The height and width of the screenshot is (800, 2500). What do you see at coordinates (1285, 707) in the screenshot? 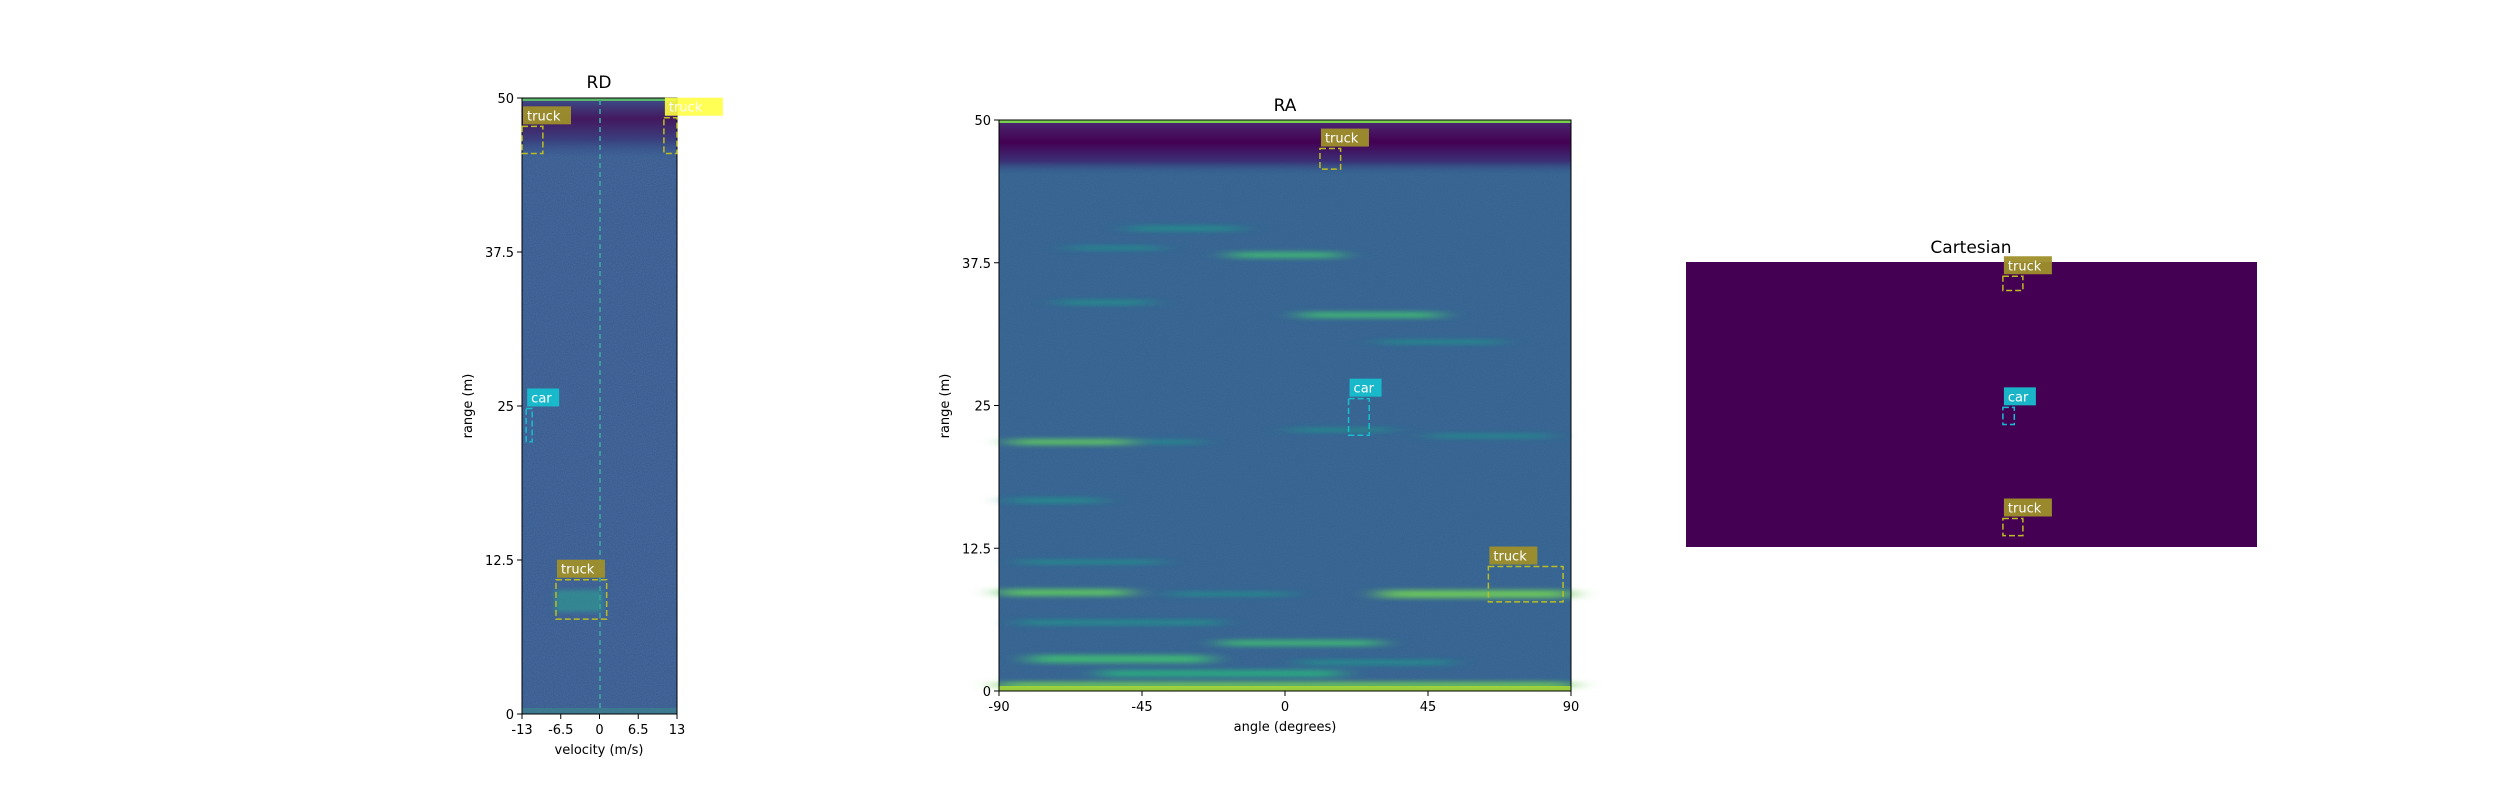
I see `ra-x-tick-label: 0` at bounding box center [1285, 707].